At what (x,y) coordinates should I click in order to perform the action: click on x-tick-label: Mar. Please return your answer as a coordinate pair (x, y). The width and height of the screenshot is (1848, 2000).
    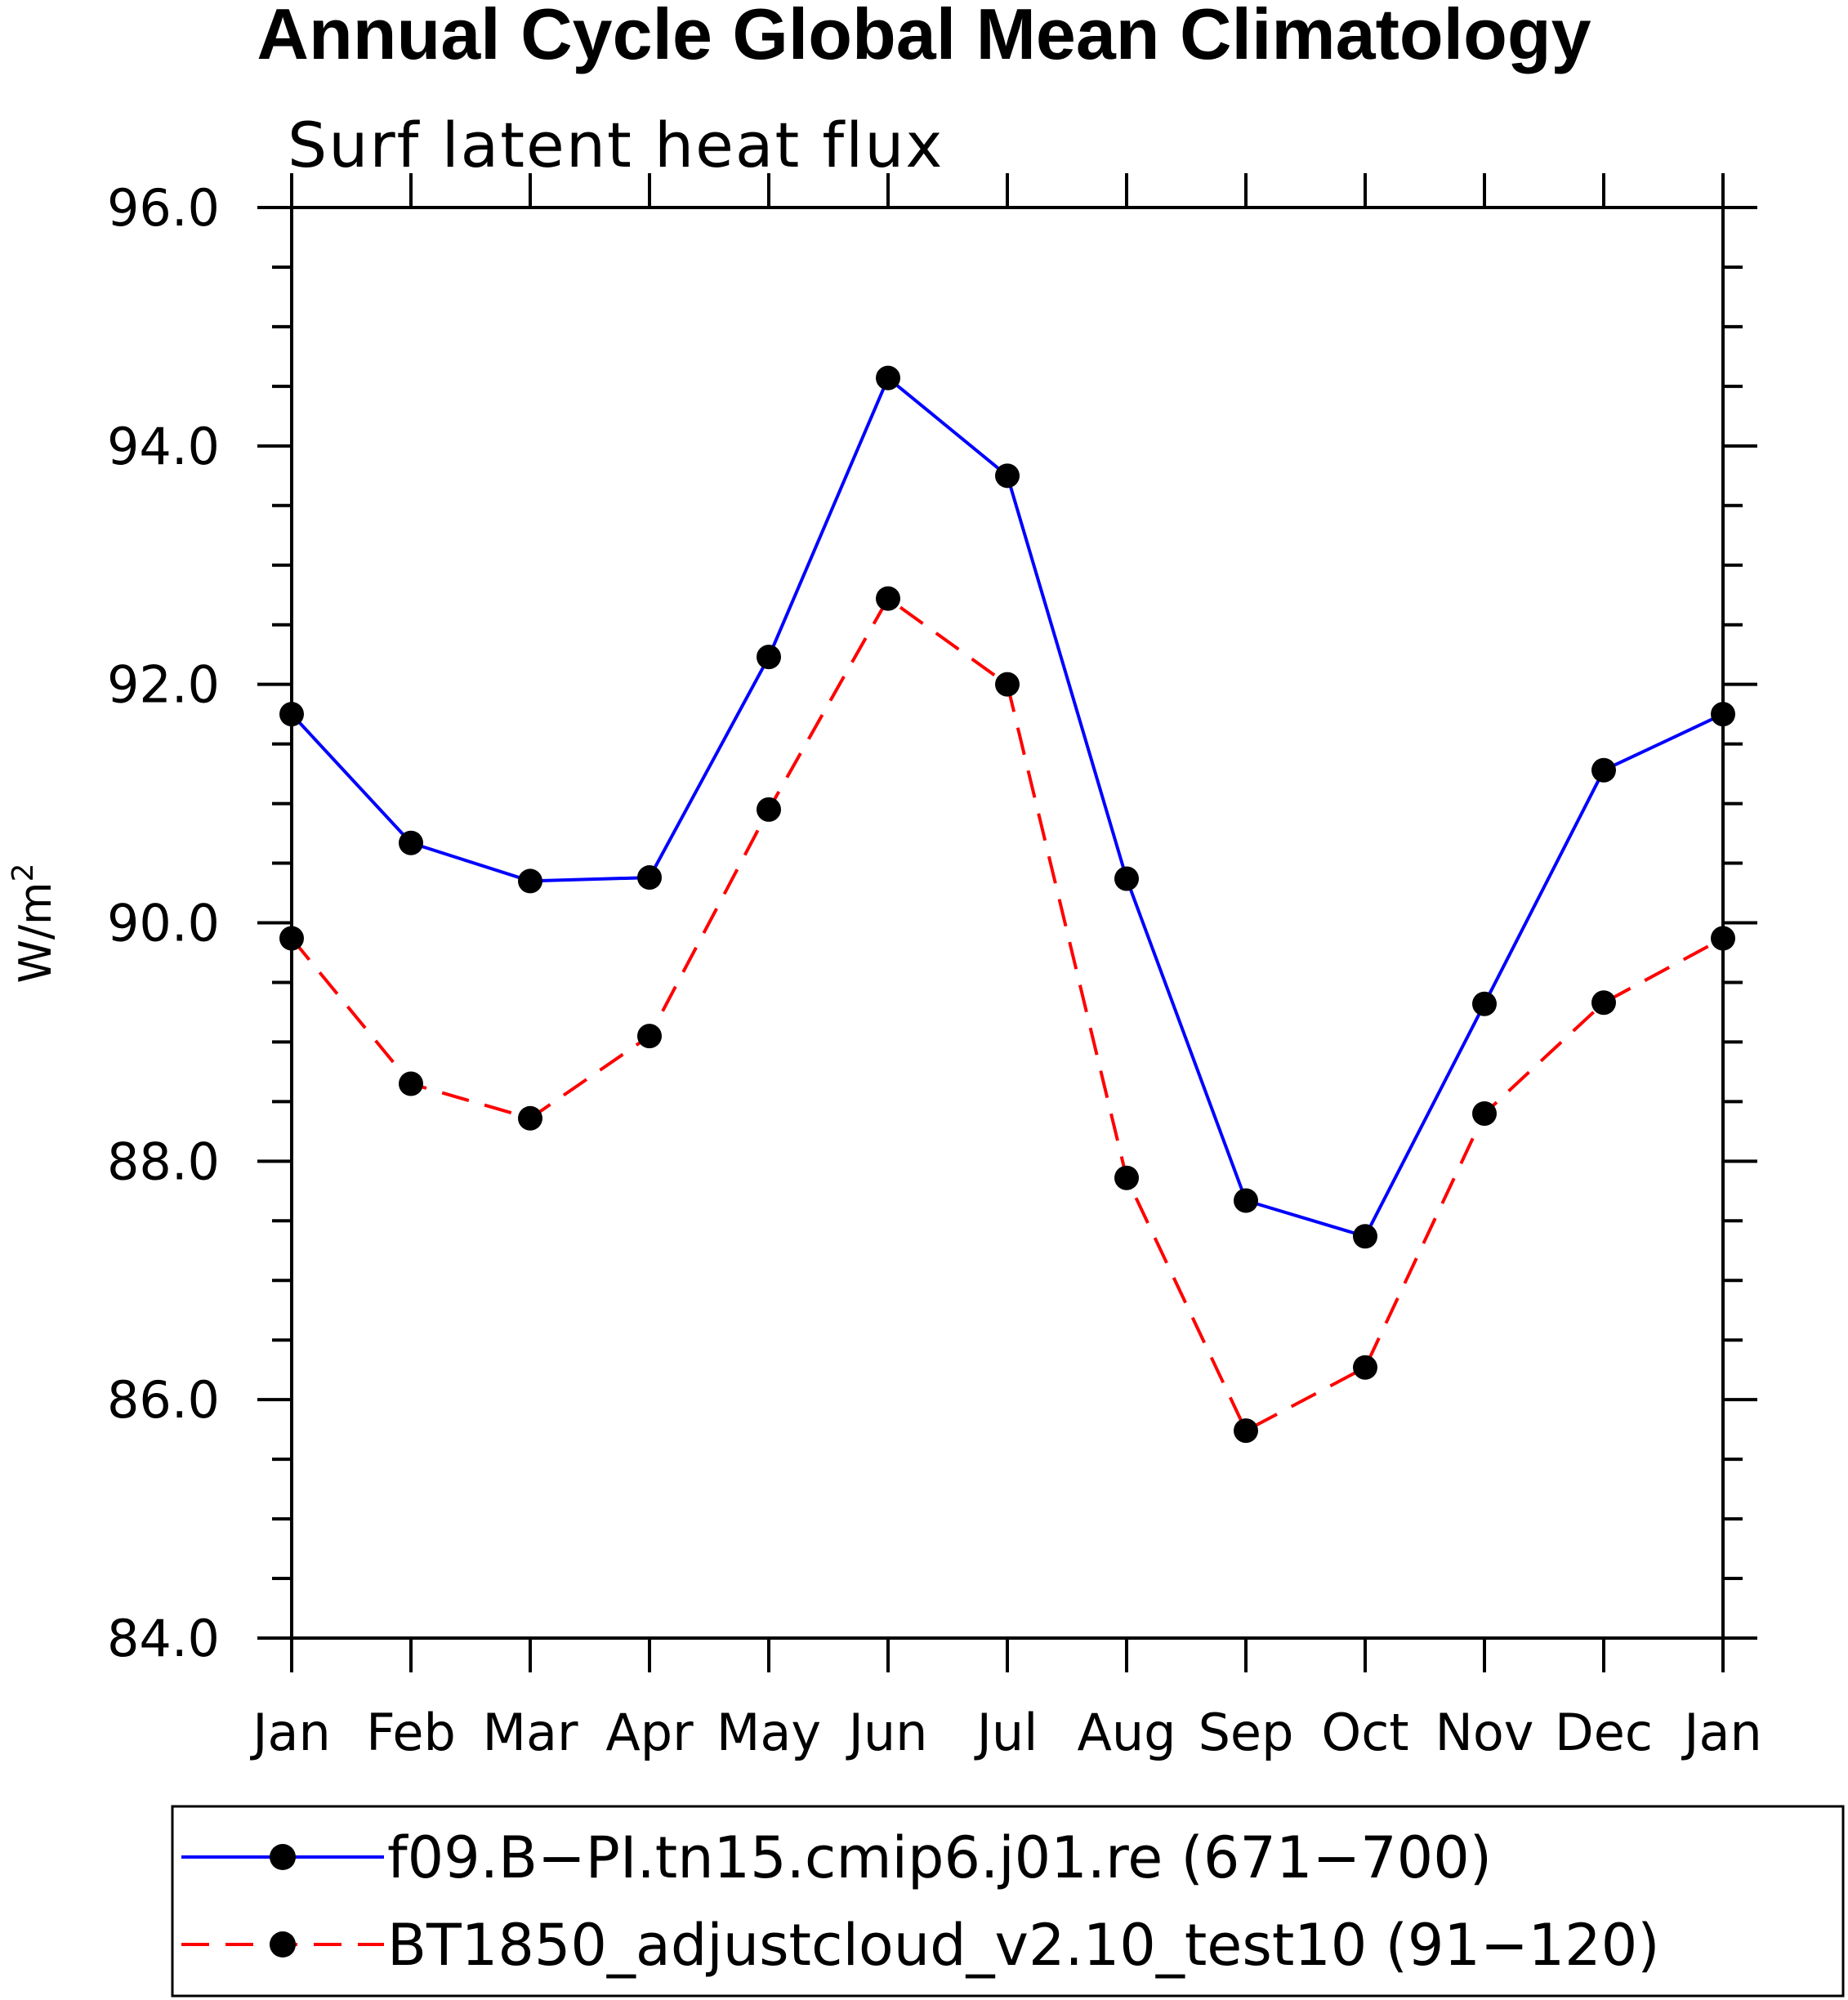
    Looking at the image, I should click on (530, 1732).